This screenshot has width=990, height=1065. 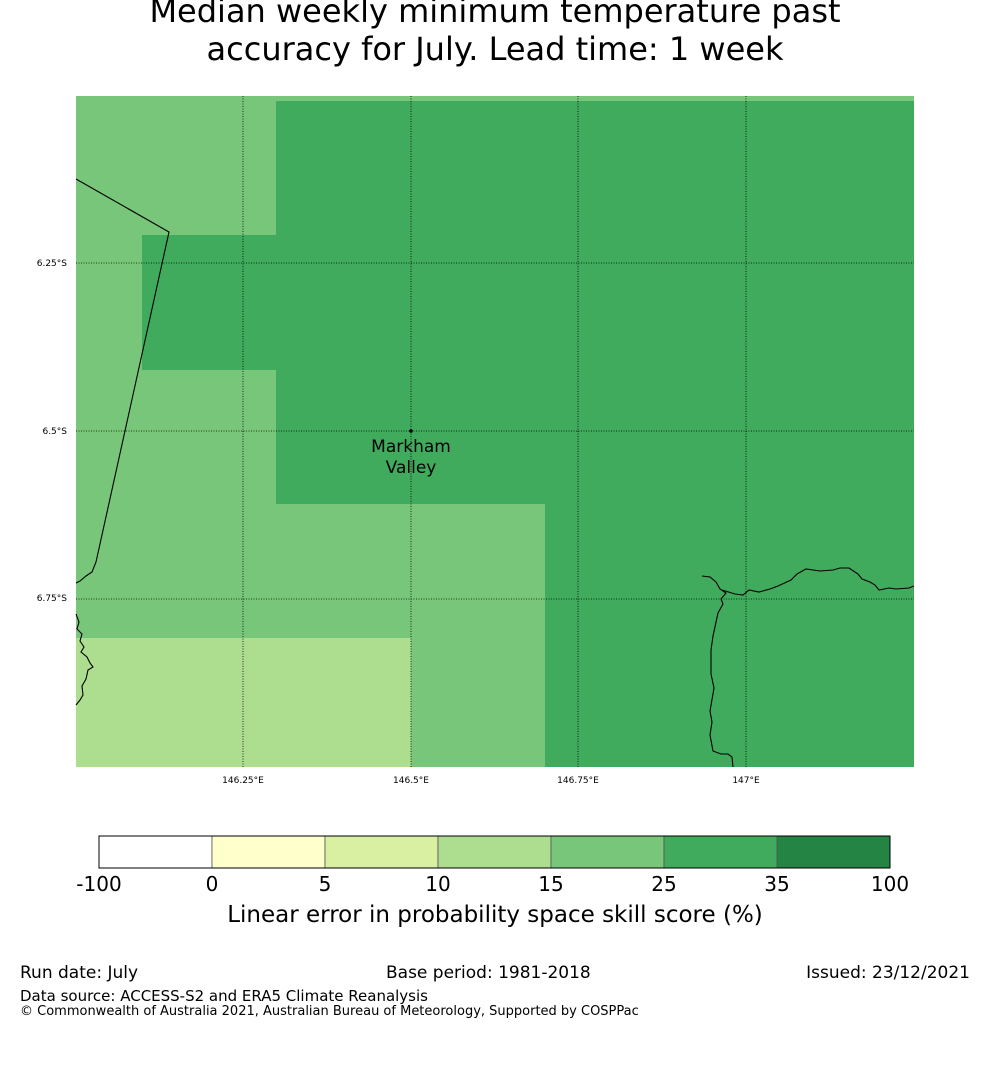 I want to click on west-coast, so click(x=84, y=659).